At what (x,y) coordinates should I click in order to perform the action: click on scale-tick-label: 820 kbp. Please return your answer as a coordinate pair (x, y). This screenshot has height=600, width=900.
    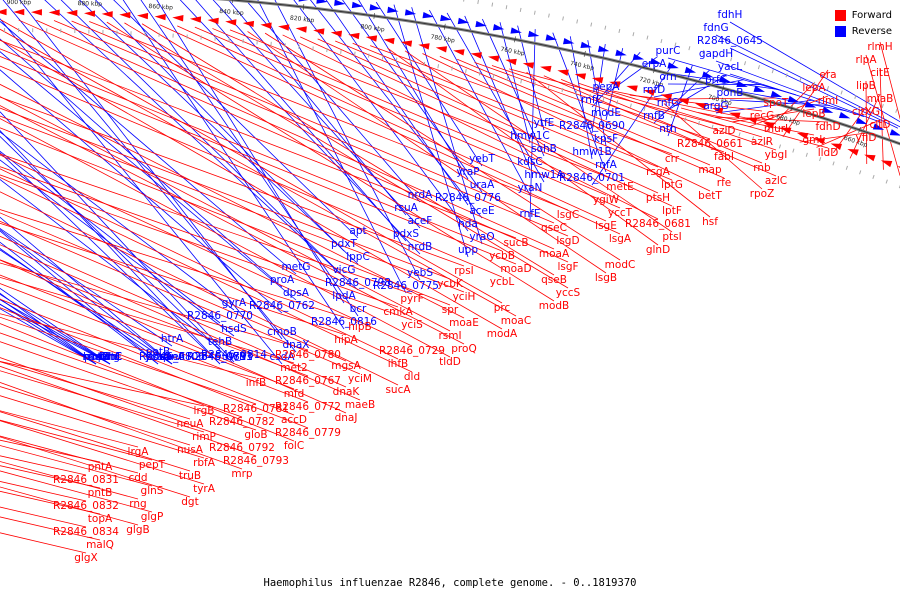
    Looking at the image, I should click on (302, 20).